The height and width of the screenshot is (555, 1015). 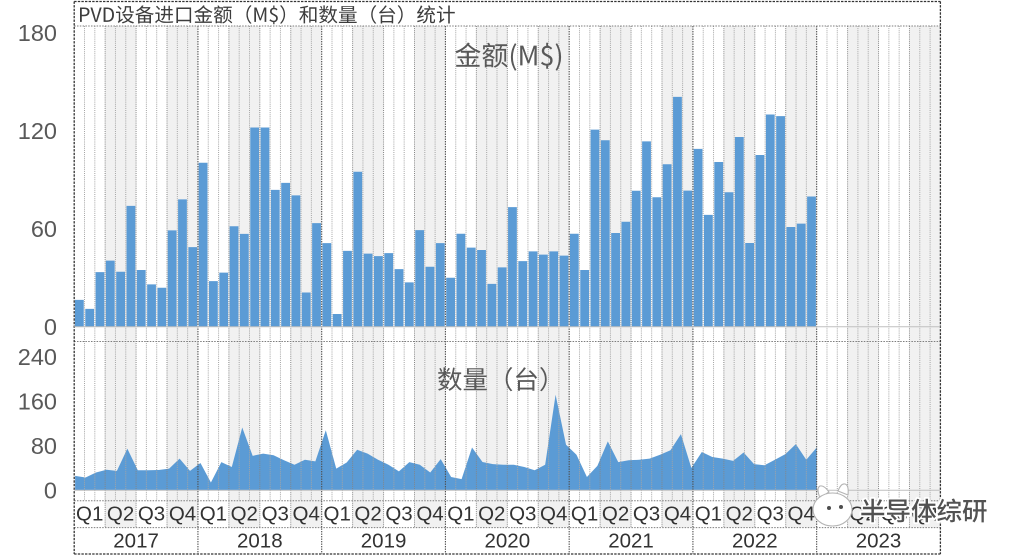 I want to click on svg-text: 160, so click(x=37, y=401).